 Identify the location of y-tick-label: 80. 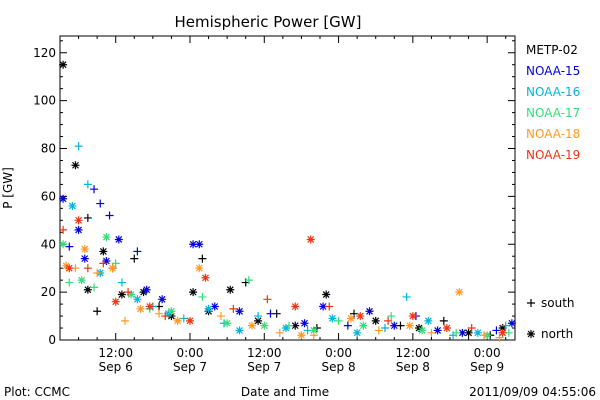
(48, 149).